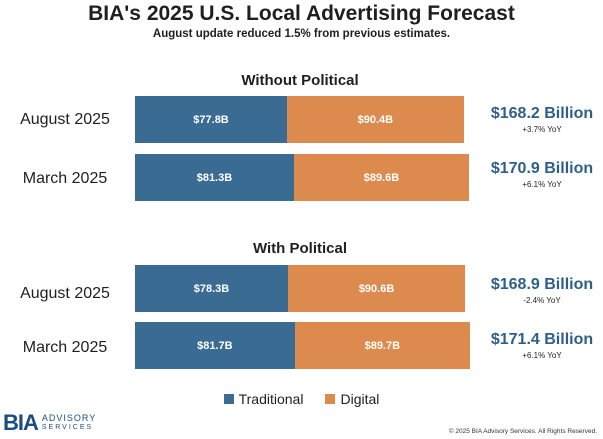 This screenshot has width=603, height=439. Describe the element at coordinates (69, 418) in the screenshot. I see `logo-line-advisory: ADVISORY` at that location.